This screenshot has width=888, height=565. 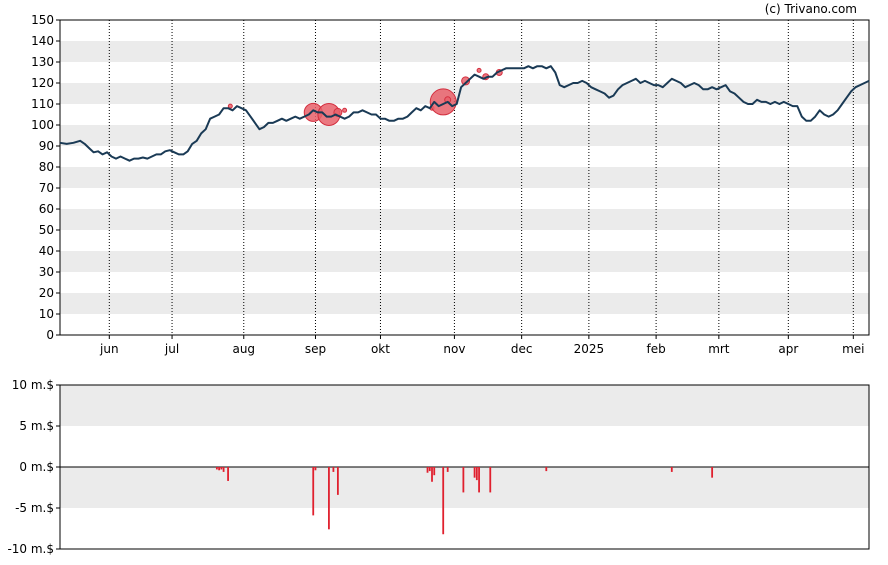 What do you see at coordinates (380, 349) in the screenshot?
I see `price-x-tick-label: okt` at bounding box center [380, 349].